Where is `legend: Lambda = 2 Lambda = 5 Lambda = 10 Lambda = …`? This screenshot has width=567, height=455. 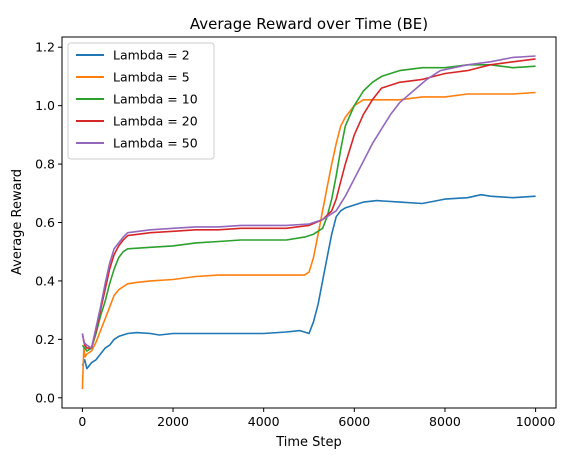 legend: Lambda = 2 Lambda = 5 Lambda = 10 Lambda = … is located at coordinates (141, 101).